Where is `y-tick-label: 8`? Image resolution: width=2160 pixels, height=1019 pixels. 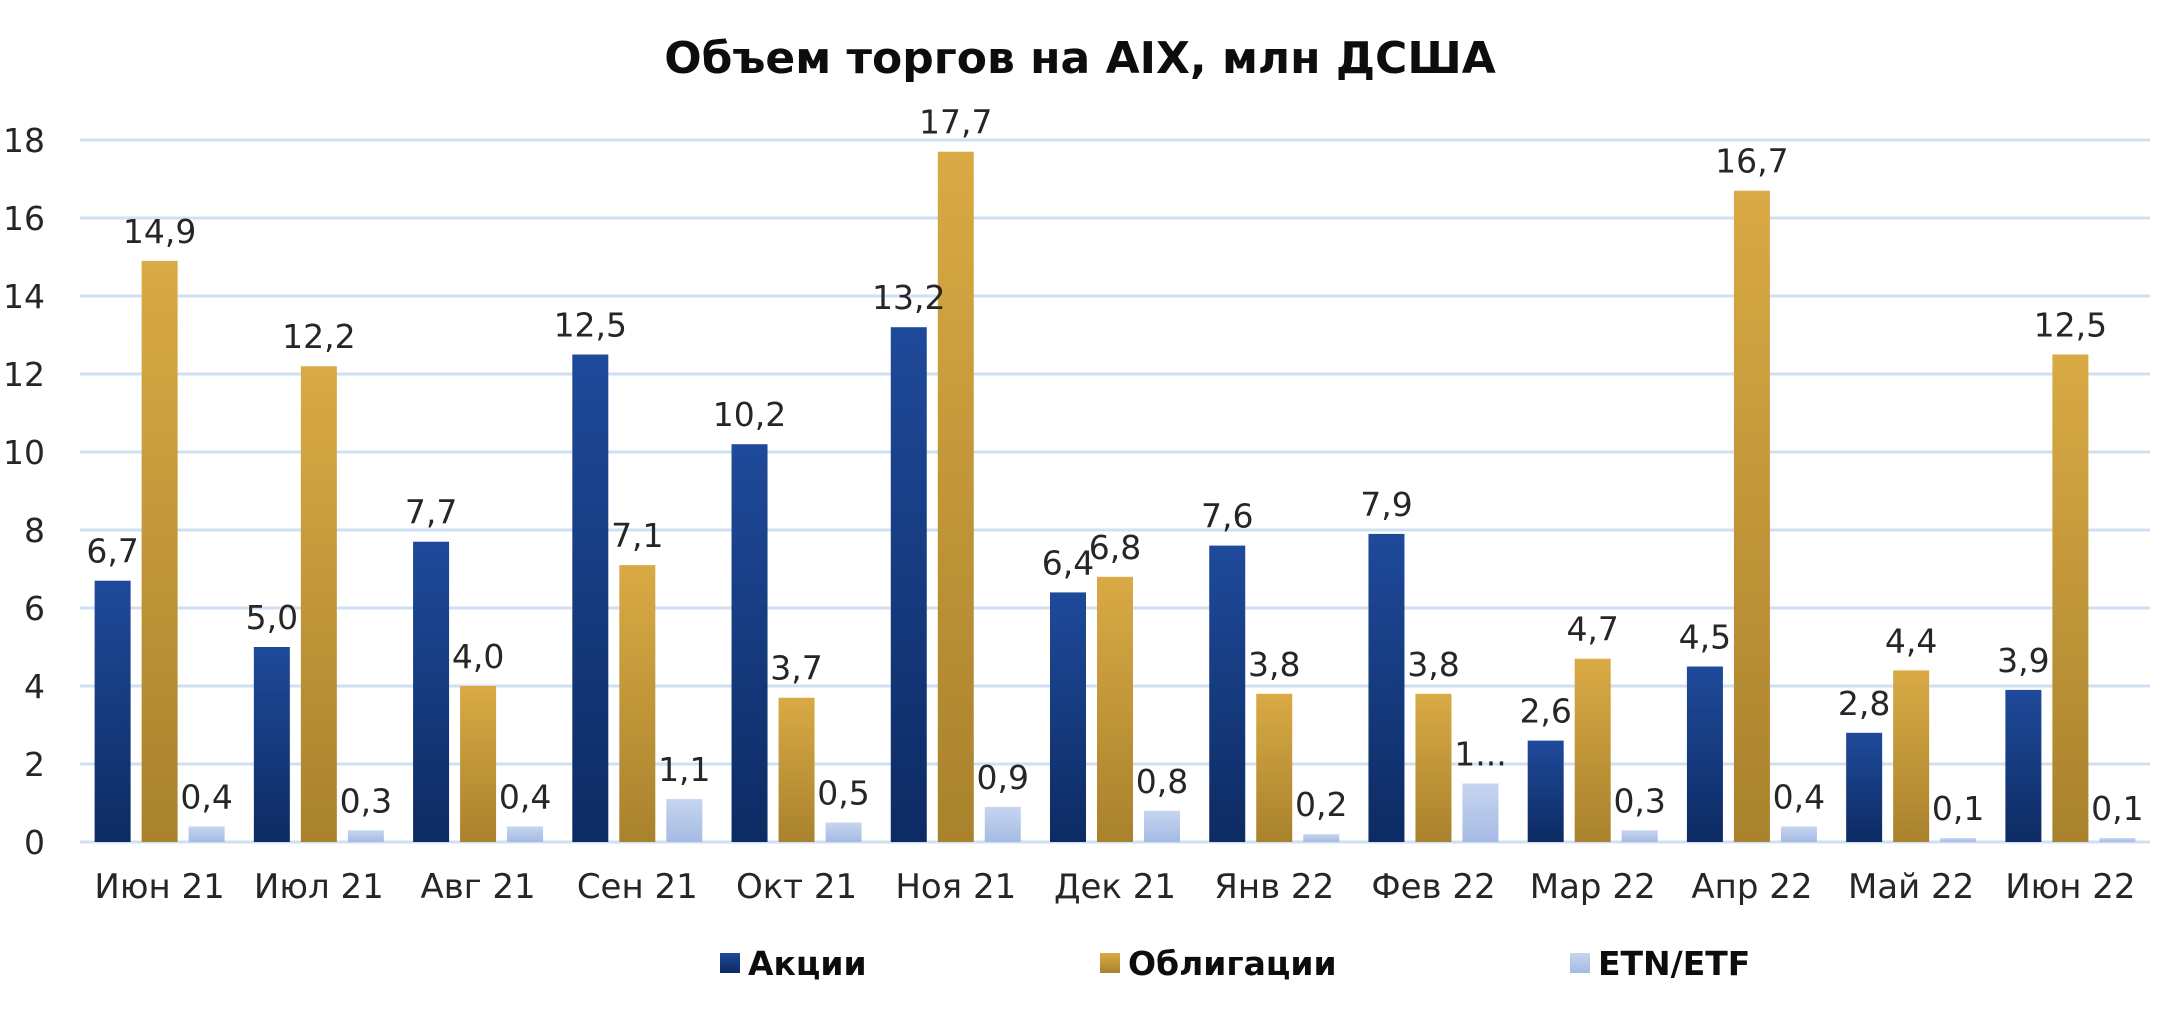 y-tick-label: 8 is located at coordinates (34, 530).